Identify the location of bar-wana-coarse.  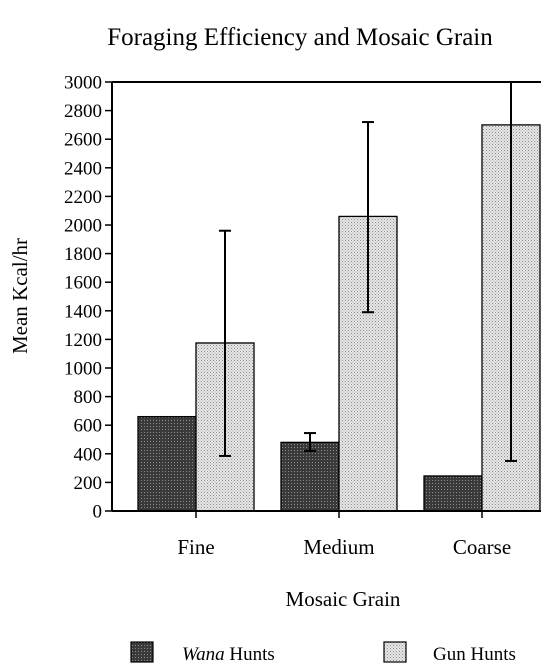
(453, 493).